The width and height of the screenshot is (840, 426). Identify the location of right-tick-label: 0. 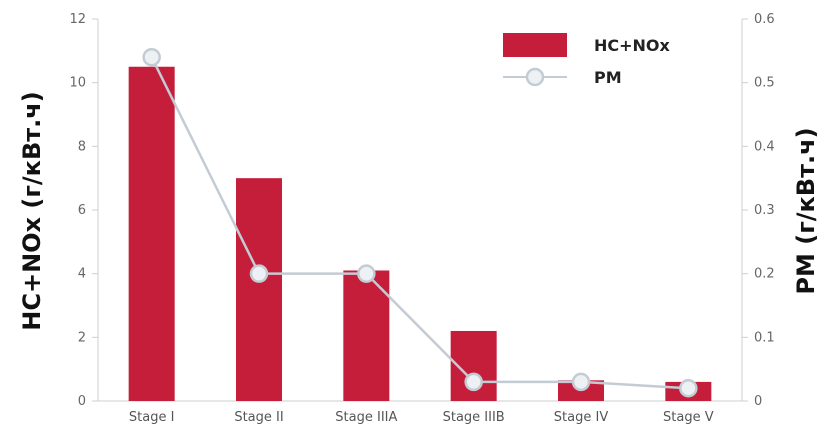
(758, 401).